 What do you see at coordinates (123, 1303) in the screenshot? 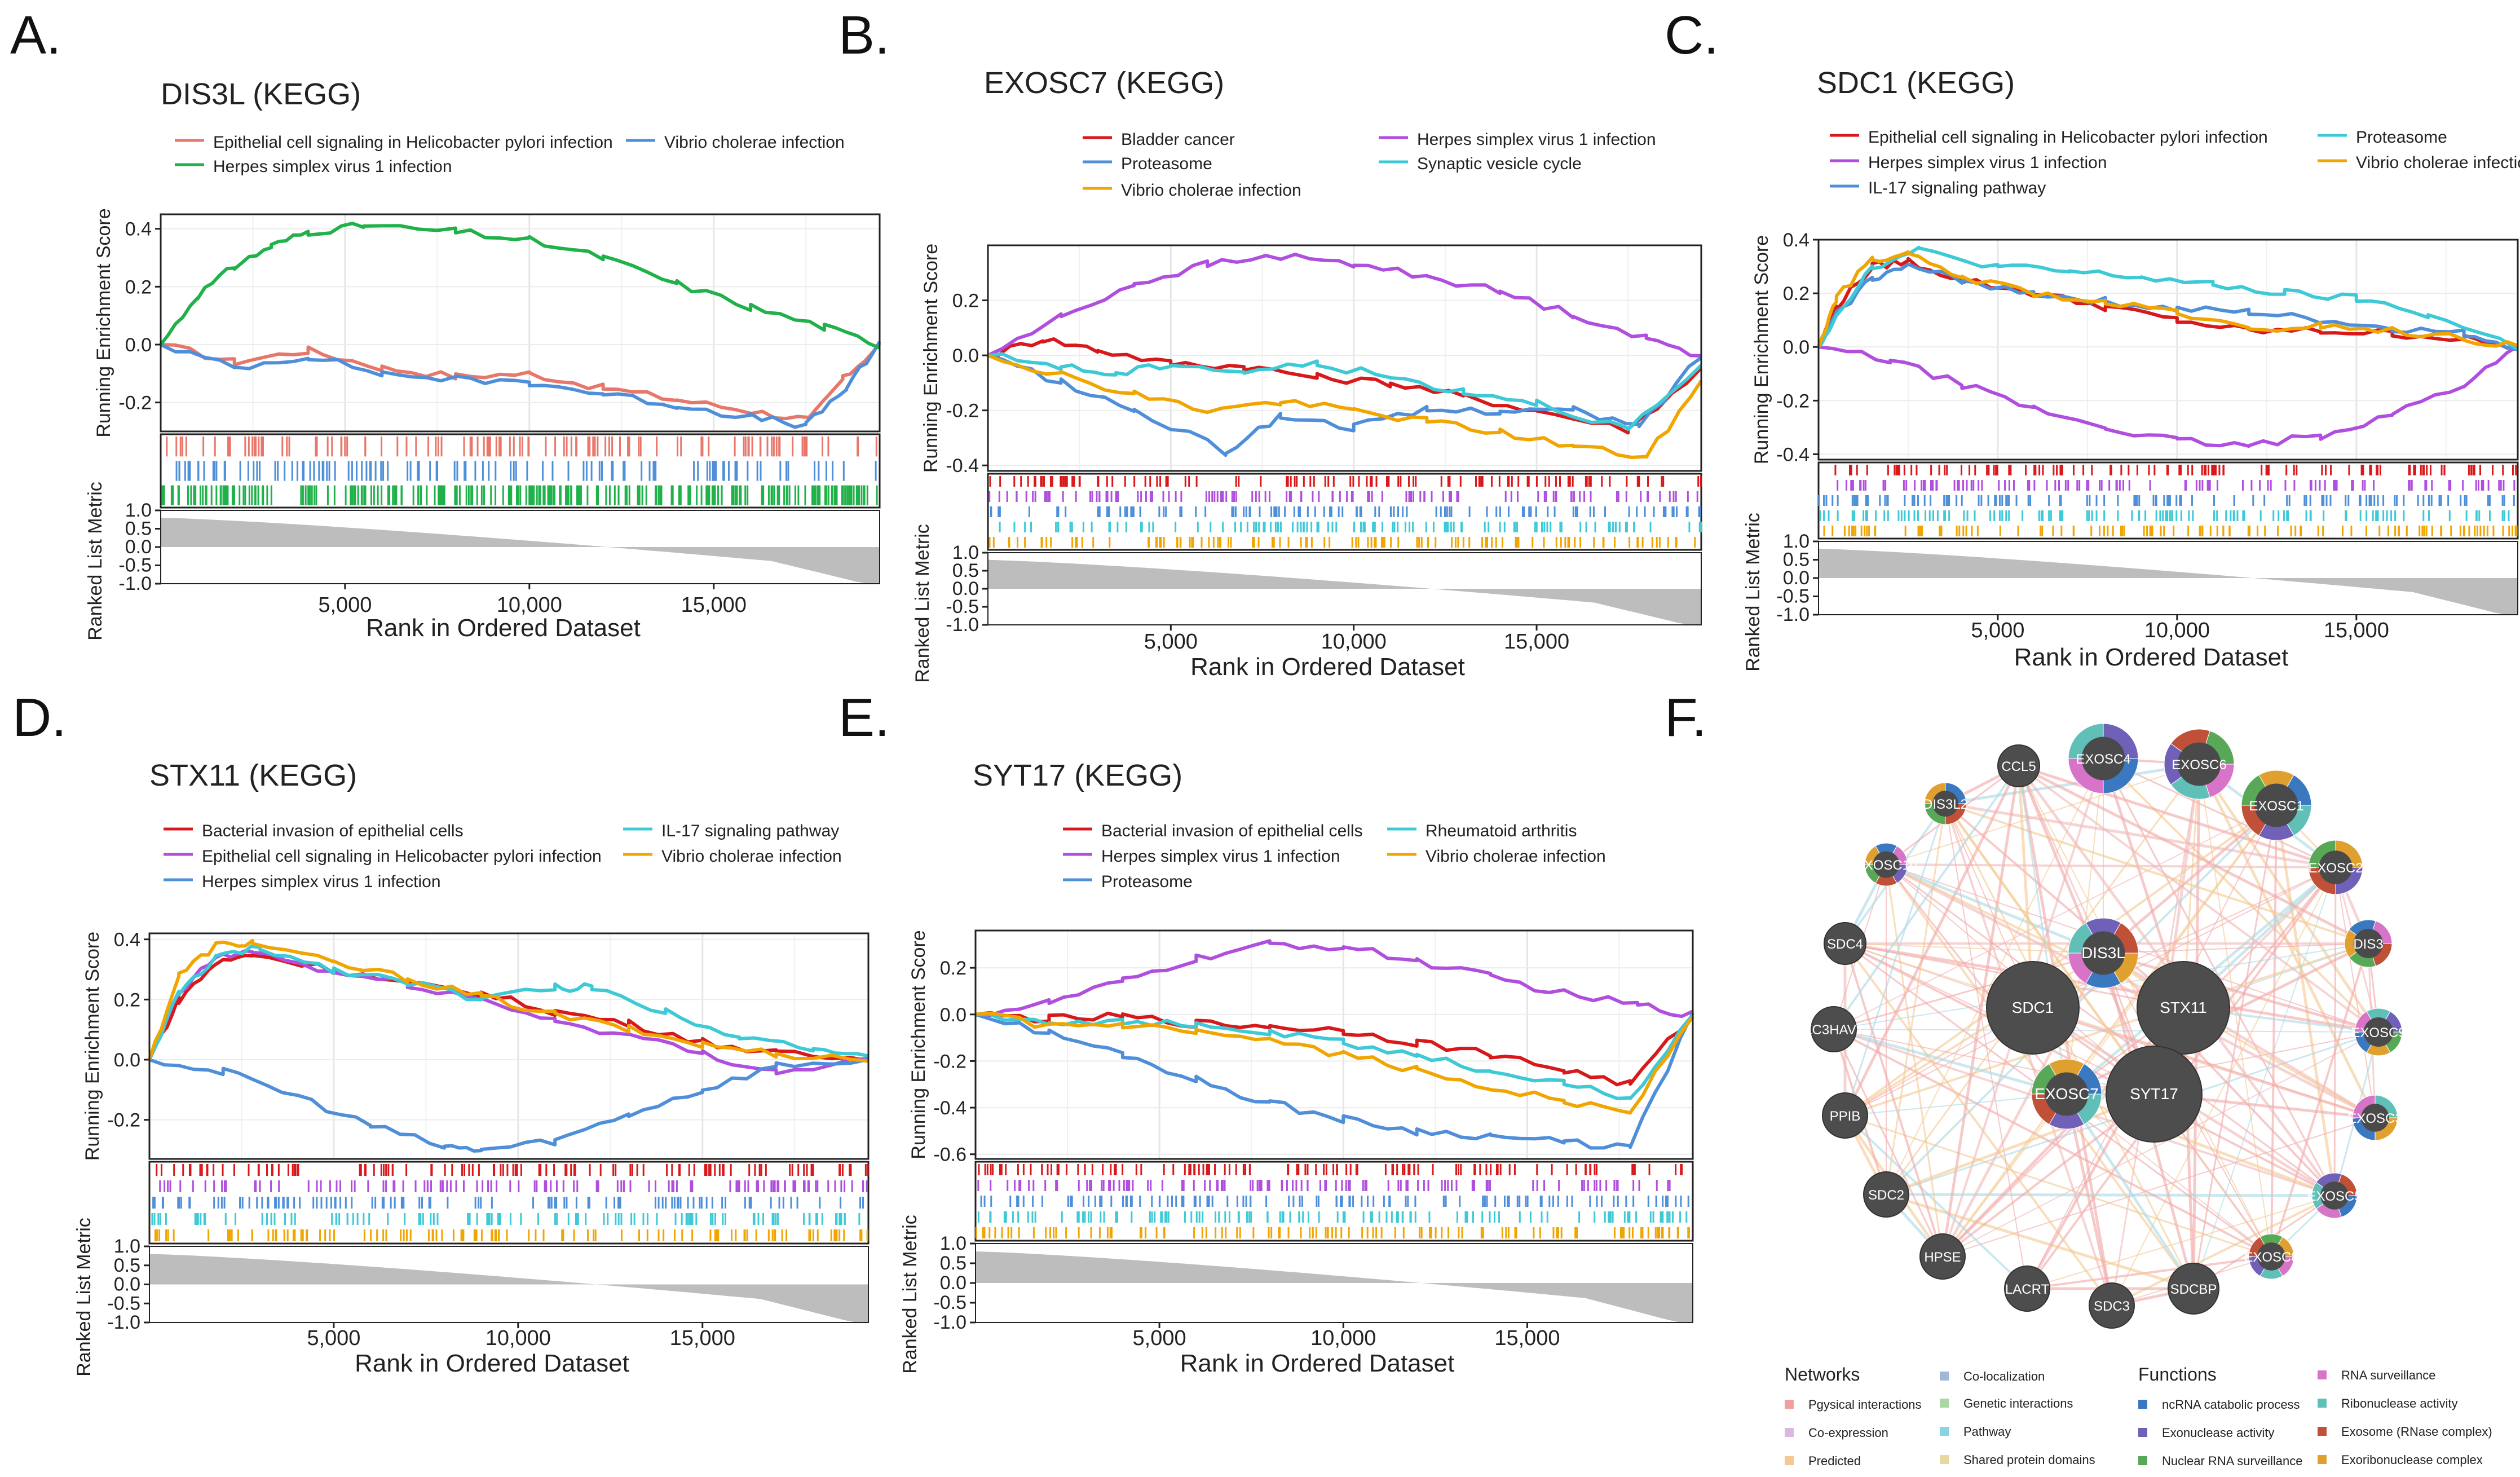
I see `metric-tick-label: -0.5` at bounding box center [123, 1303].